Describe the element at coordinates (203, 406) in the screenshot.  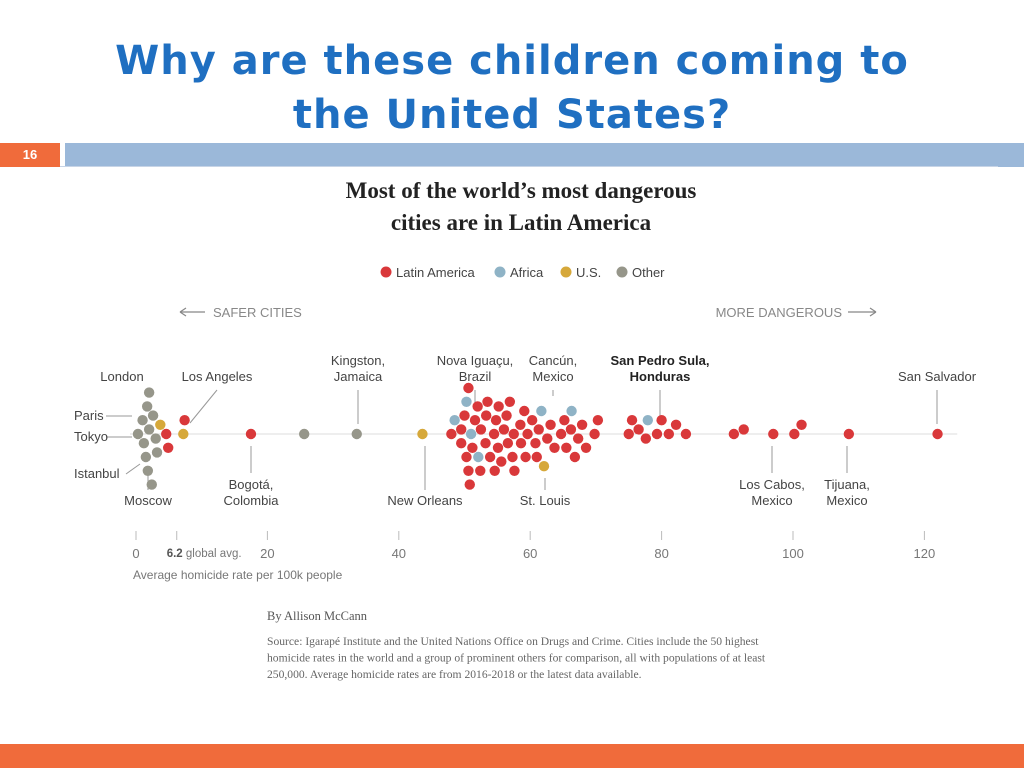
I see `leader-los-angeles` at that location.